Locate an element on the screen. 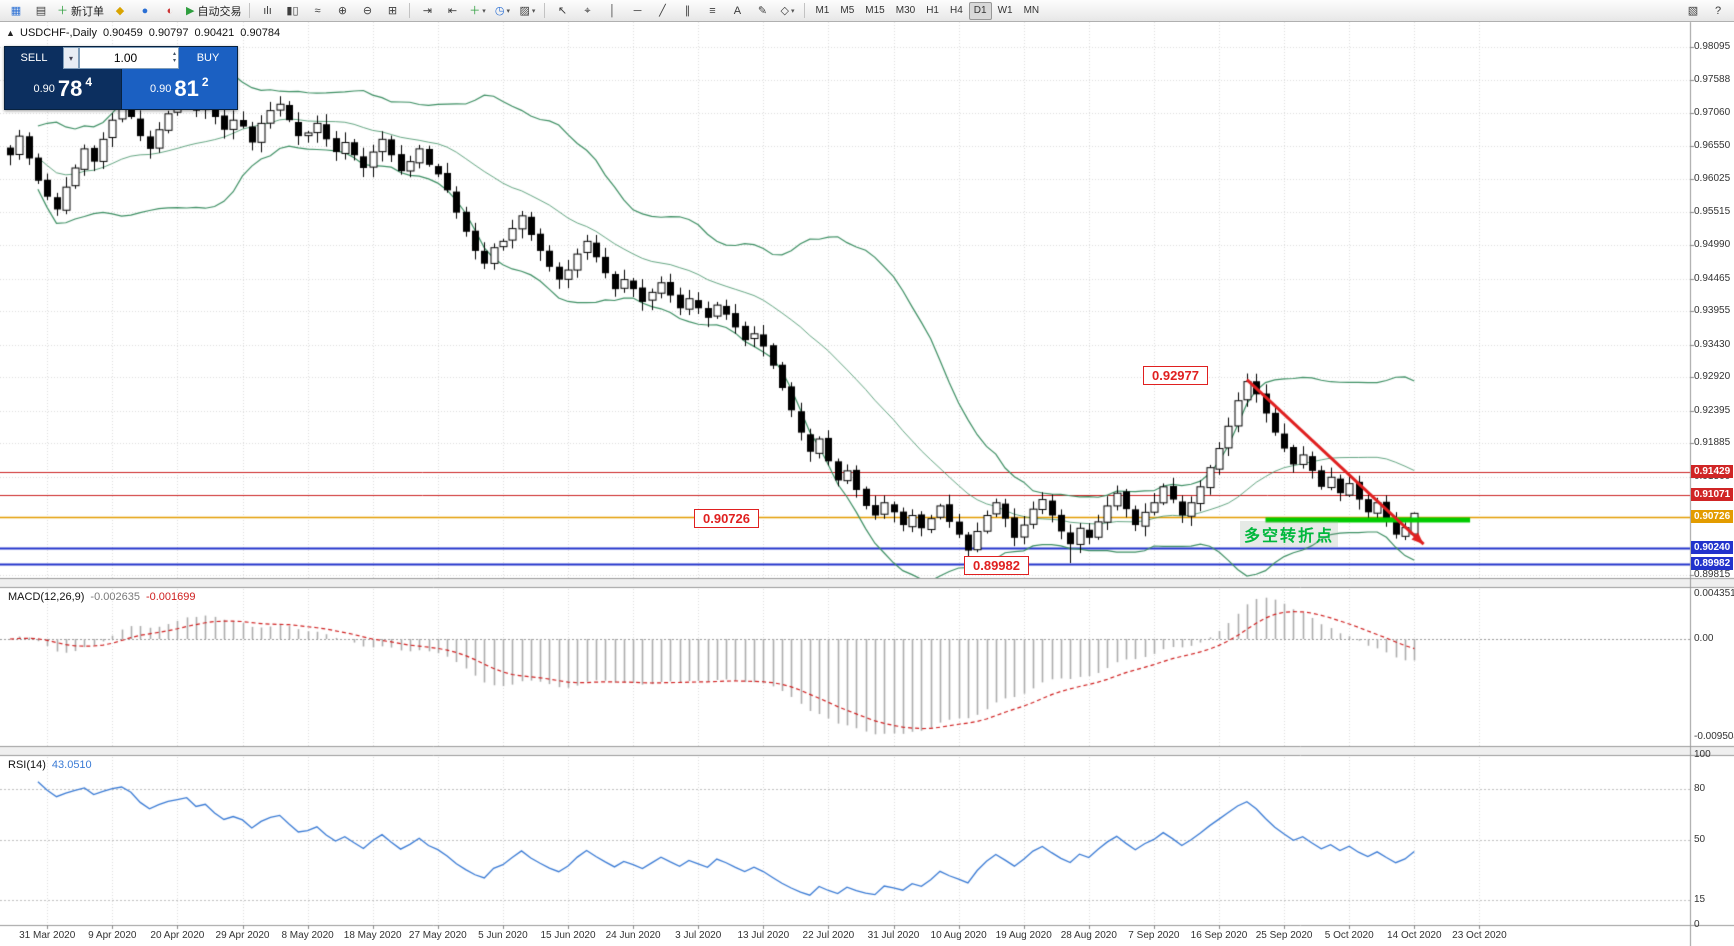 This screenshot has width=1734, height=946. profiles-icon: ▤ is located at coordinates (41, 10).